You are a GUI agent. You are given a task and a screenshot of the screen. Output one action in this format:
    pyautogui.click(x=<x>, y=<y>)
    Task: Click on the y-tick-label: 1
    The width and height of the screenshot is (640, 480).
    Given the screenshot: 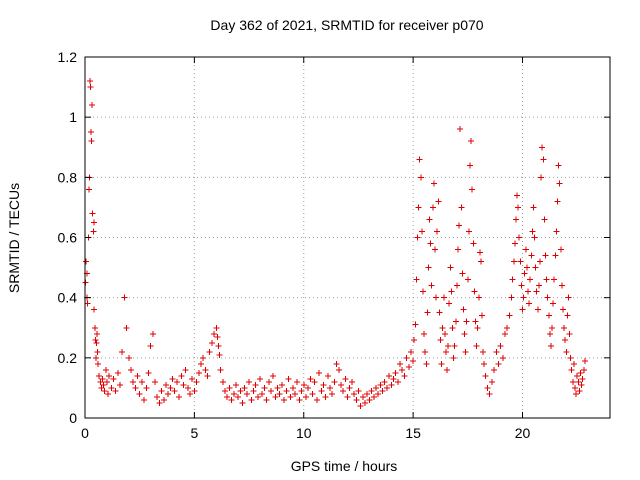 What is the action you would take?
    pyautogui.click(x=73, y=117)
    